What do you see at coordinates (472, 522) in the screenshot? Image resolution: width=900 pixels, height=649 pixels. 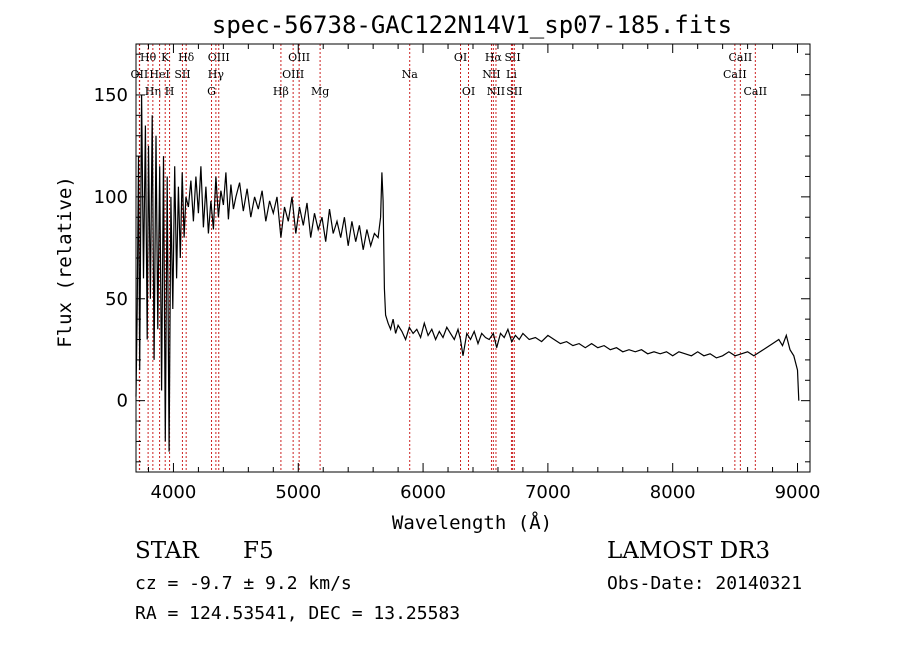 I see `x-axis-label: Wavelength (Å)` at bounding box center [472, 522].